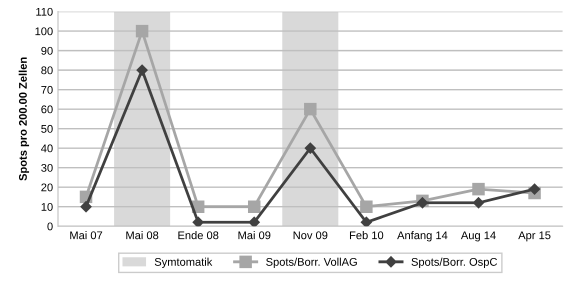  Describe the element at coordinates (478, 236) in the screenshot. I see `x-tick-label: Aug 14` at that location.